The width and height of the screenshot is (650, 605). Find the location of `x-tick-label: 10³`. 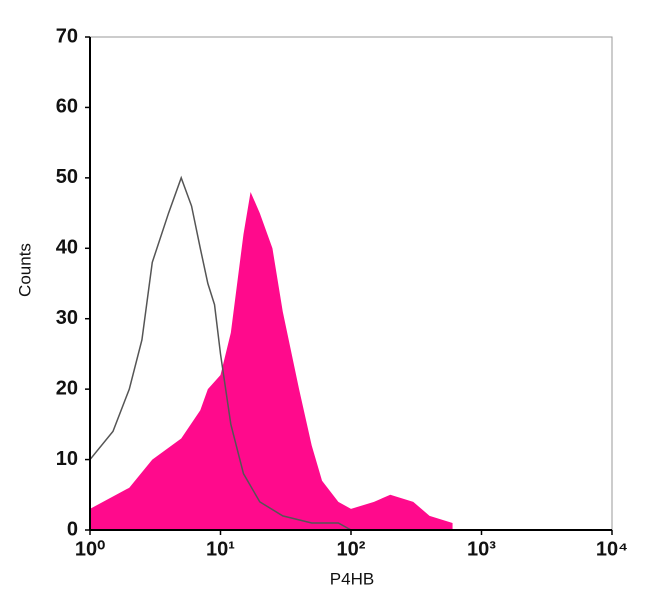

x-tick-label: 10³ is located at coordinates (481, 549).